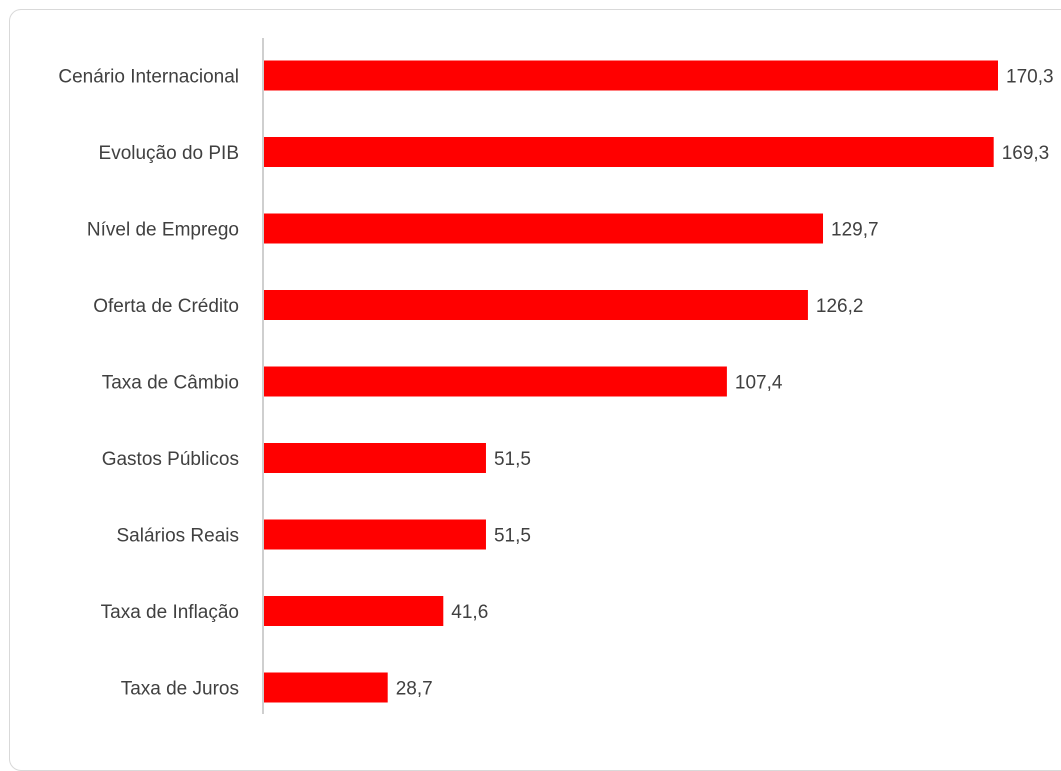  I want to click on category-label: Nível de Emprego, so click(163, 230).